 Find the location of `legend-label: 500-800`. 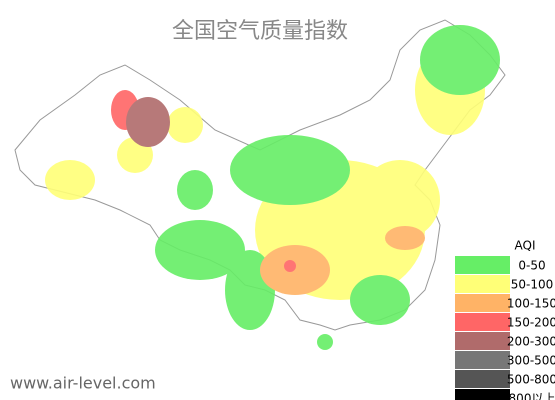

legend-label: 500-800 is located at coordinates (531, 380).